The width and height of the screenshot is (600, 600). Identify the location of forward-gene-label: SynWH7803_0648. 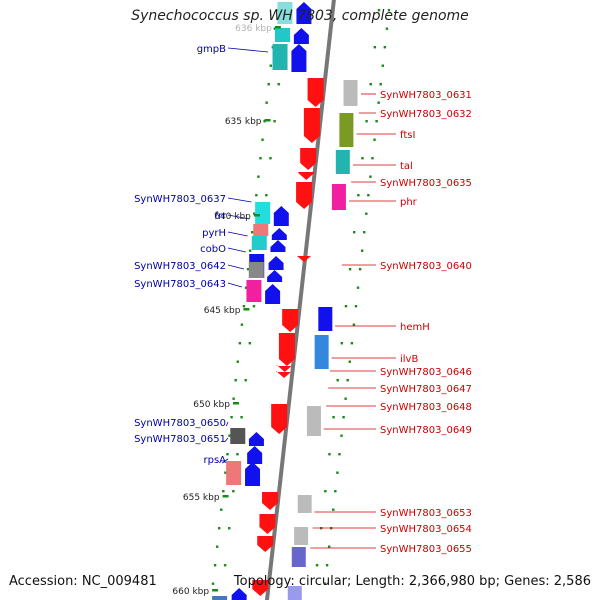
(426, 407).